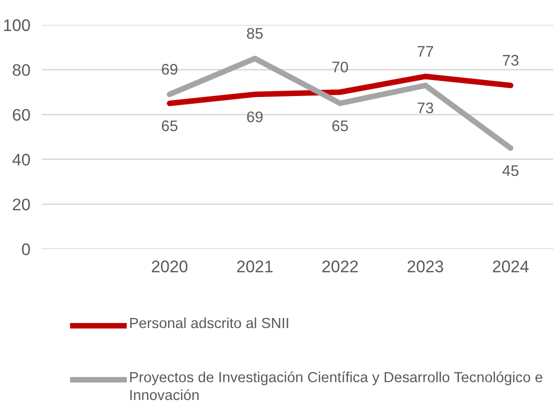 This screenshot has width=556, height=415. I want to click on x-tick-label: 2020, so click(170, 266).